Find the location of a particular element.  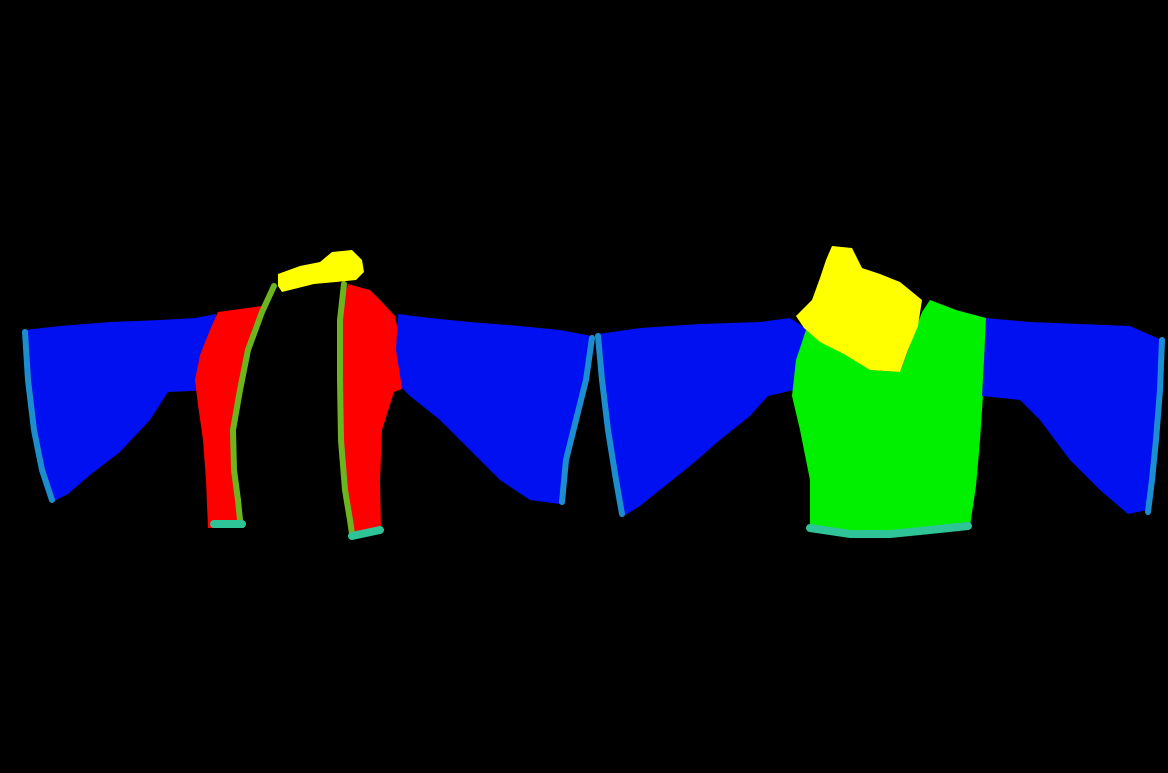

front-right-sleeve is located at coordinates (494, 409).